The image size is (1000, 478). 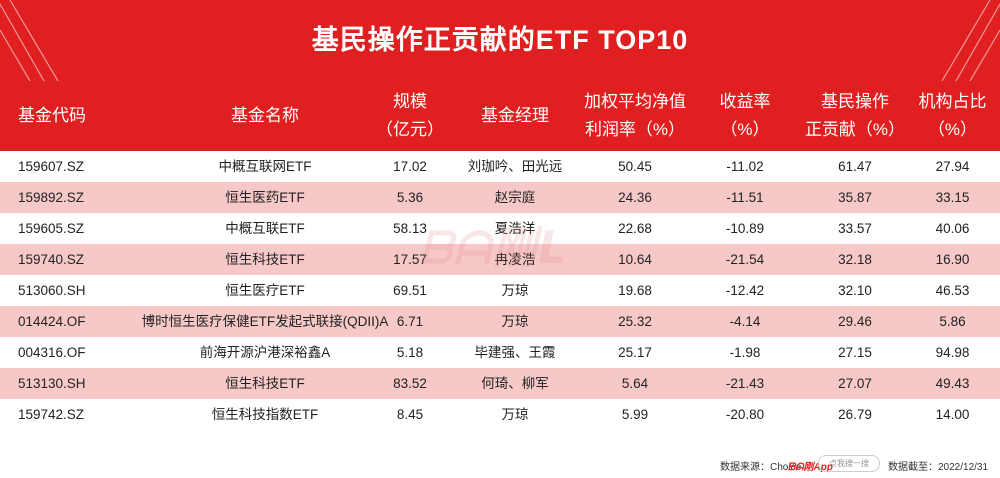 What do you see at coordinates (810, 467) in the screenshot?
I see `app-logo: ᗷᗩ刚App` at bounding box center [810, 467].